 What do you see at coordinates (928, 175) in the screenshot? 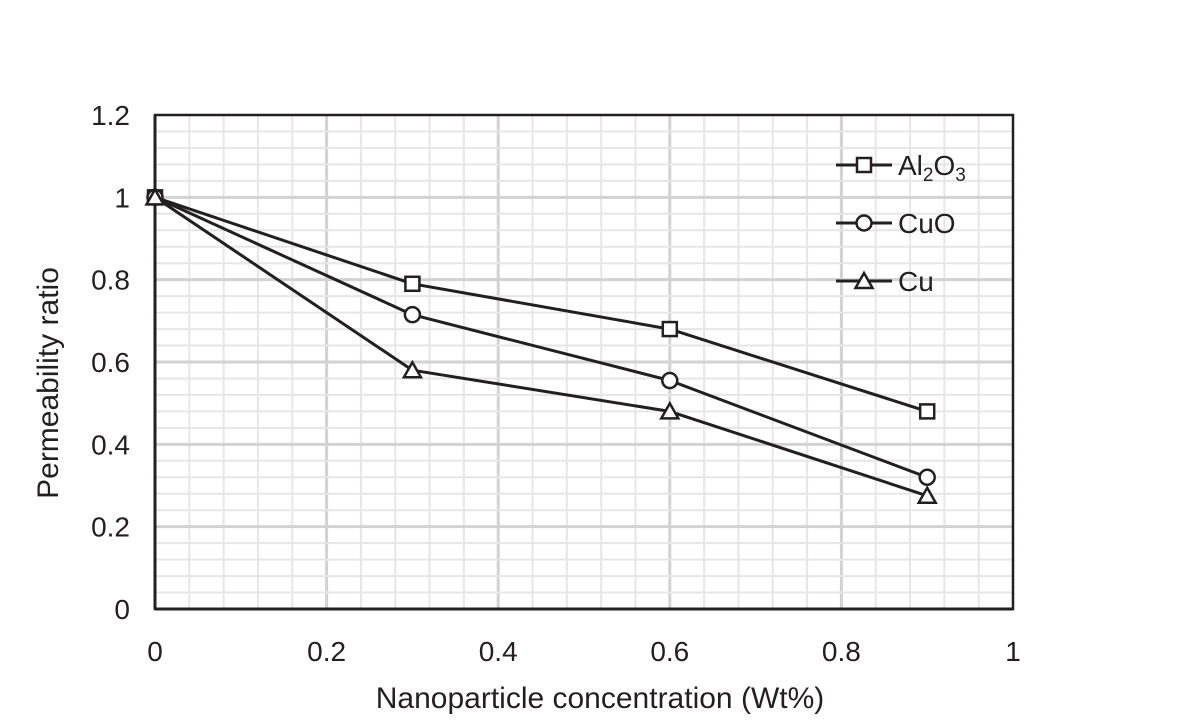
I see `legend-sub-2: 2` at bounding box center [928, 175].